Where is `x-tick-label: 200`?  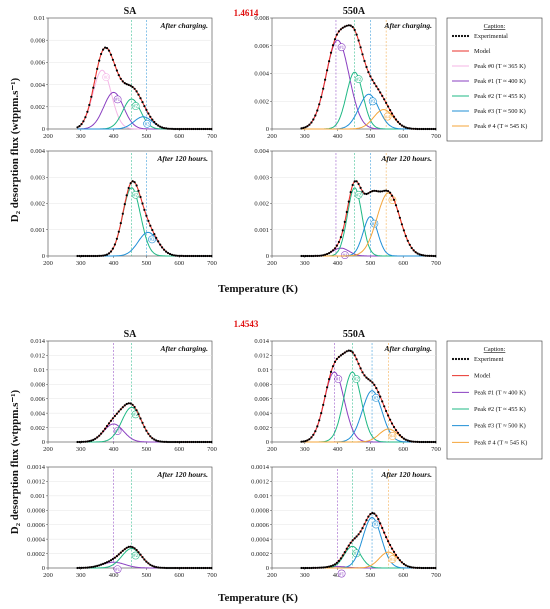 x-tick-label: 200 is located at coordinates (48, 449).